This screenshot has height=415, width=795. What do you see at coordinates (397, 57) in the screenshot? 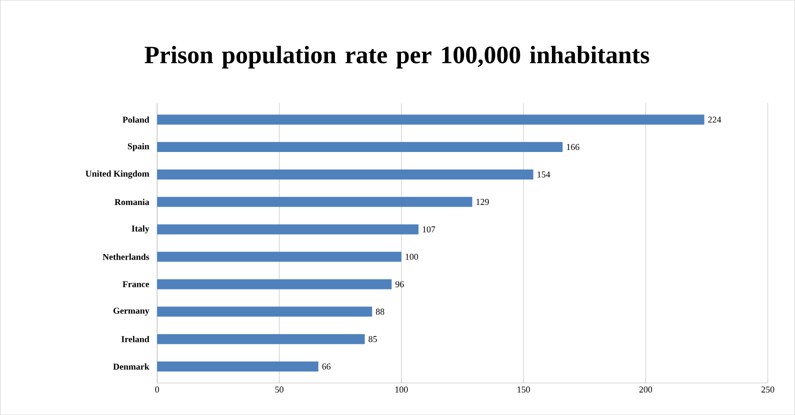
I see `chart-title: Prison population rate per 100,000 inhabitants` at bounding box center [397, 57].